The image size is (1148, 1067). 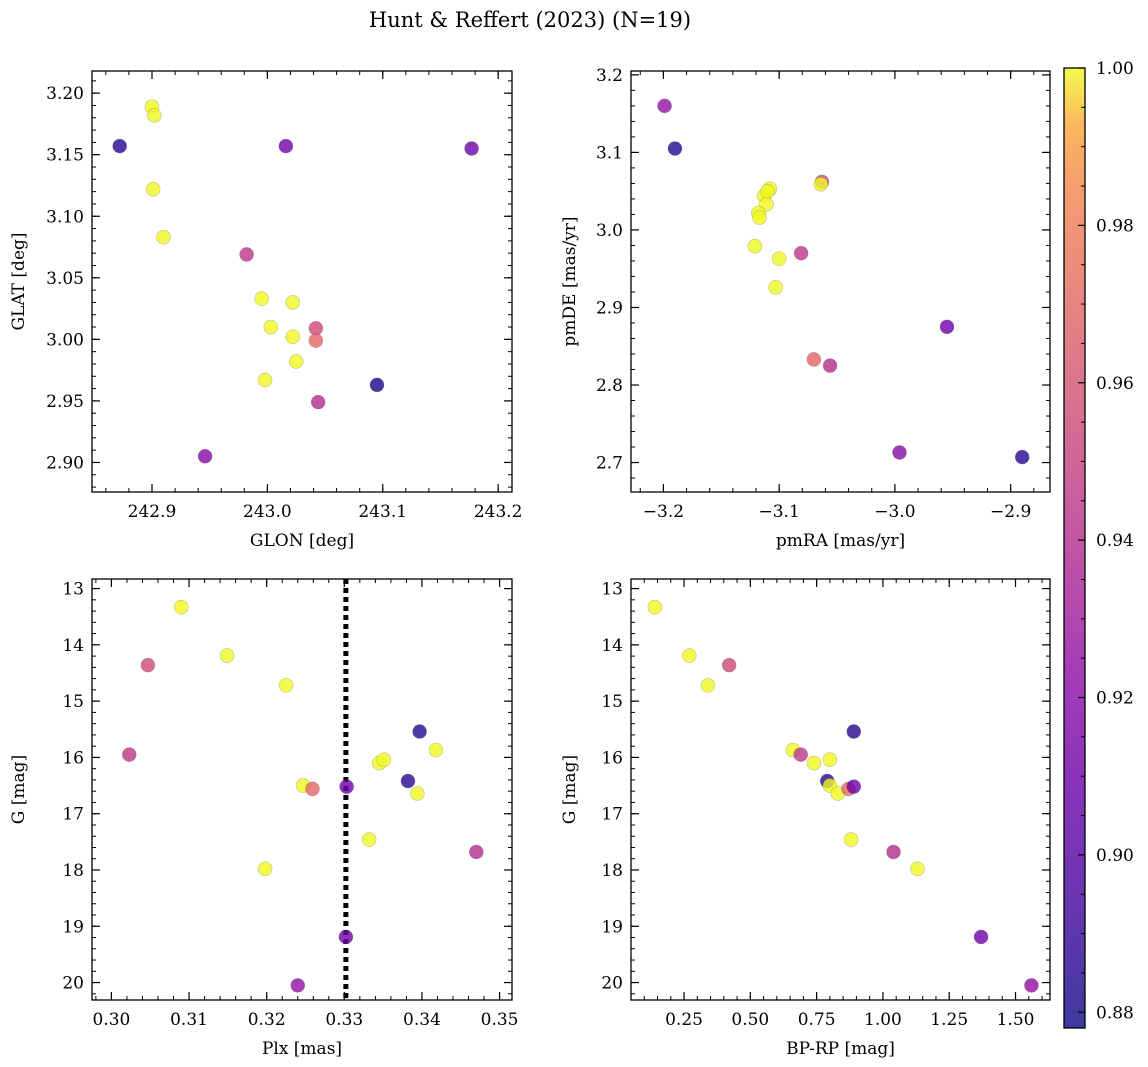 I want to click on colorbar-tick-label: 0.98, so click(x=1115, y=226).